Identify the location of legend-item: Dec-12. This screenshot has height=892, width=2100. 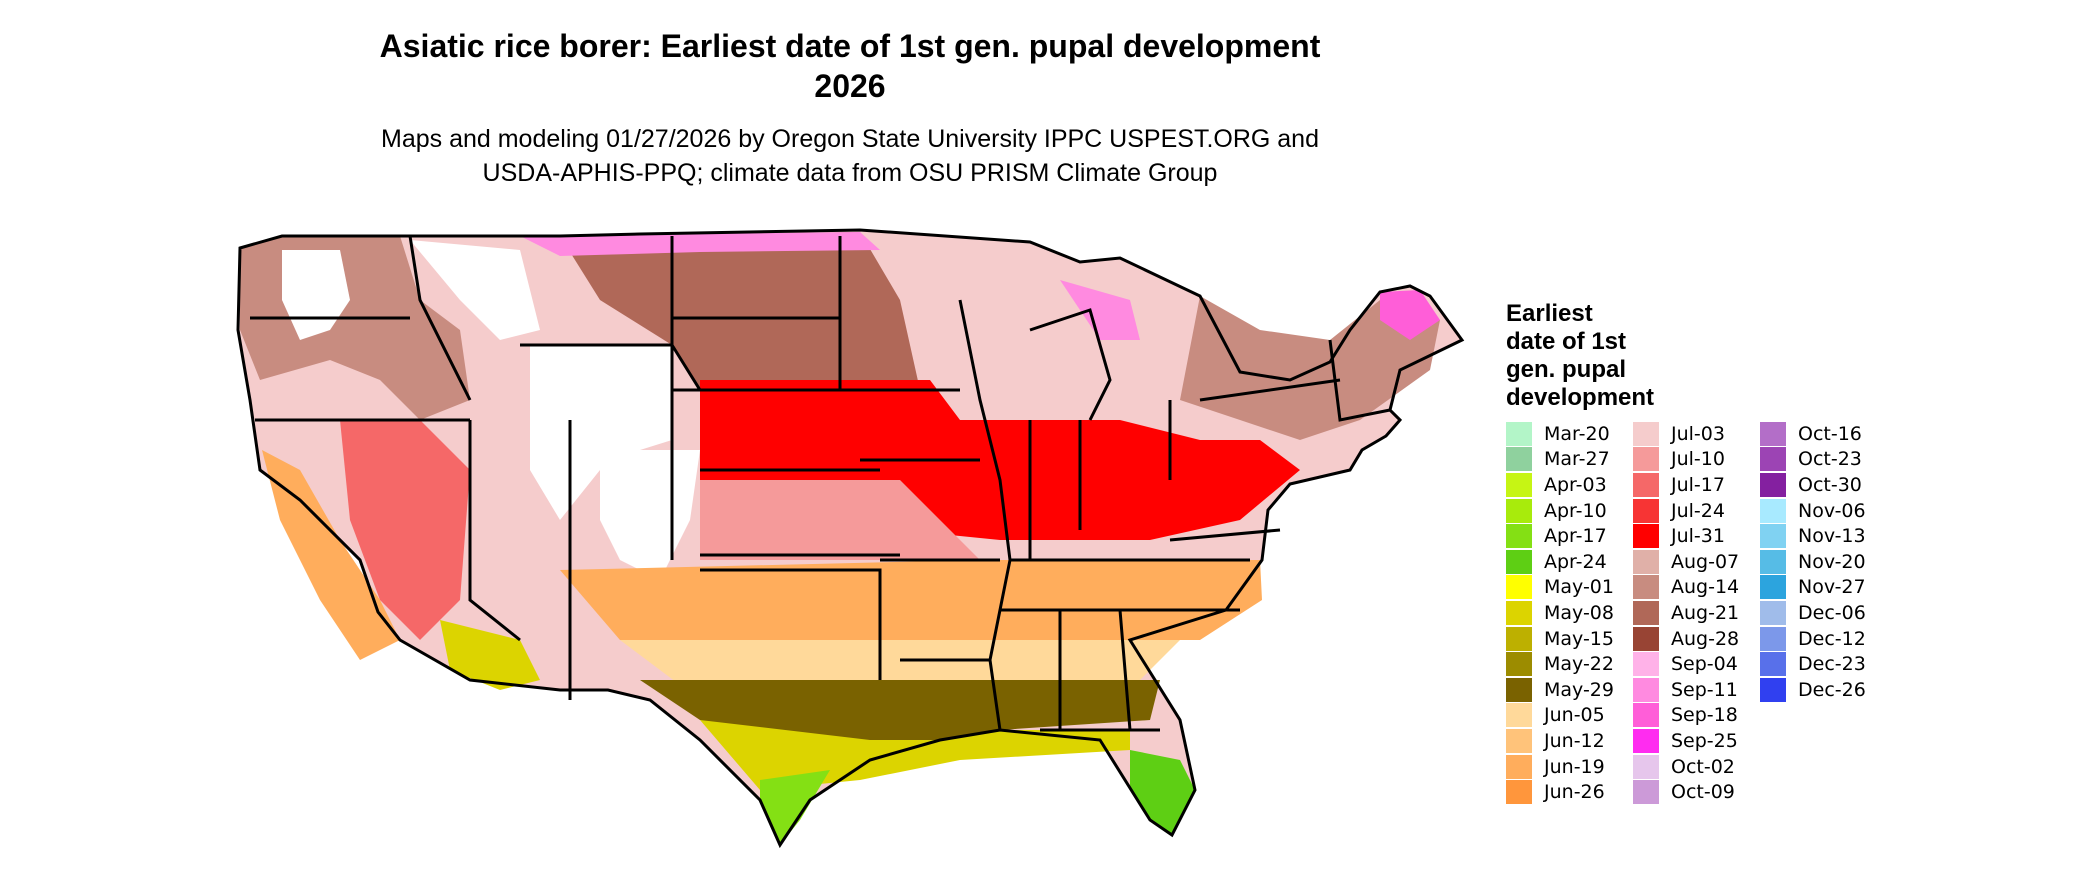
(1813, 639).